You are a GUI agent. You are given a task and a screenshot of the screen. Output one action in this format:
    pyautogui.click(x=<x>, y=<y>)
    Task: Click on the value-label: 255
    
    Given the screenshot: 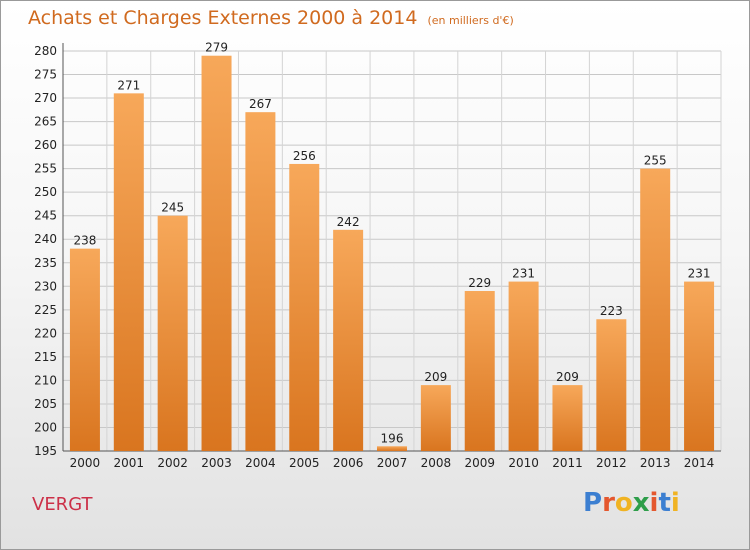 What is the action you would take?
    pyautogui.click(x=655, y=161)
    